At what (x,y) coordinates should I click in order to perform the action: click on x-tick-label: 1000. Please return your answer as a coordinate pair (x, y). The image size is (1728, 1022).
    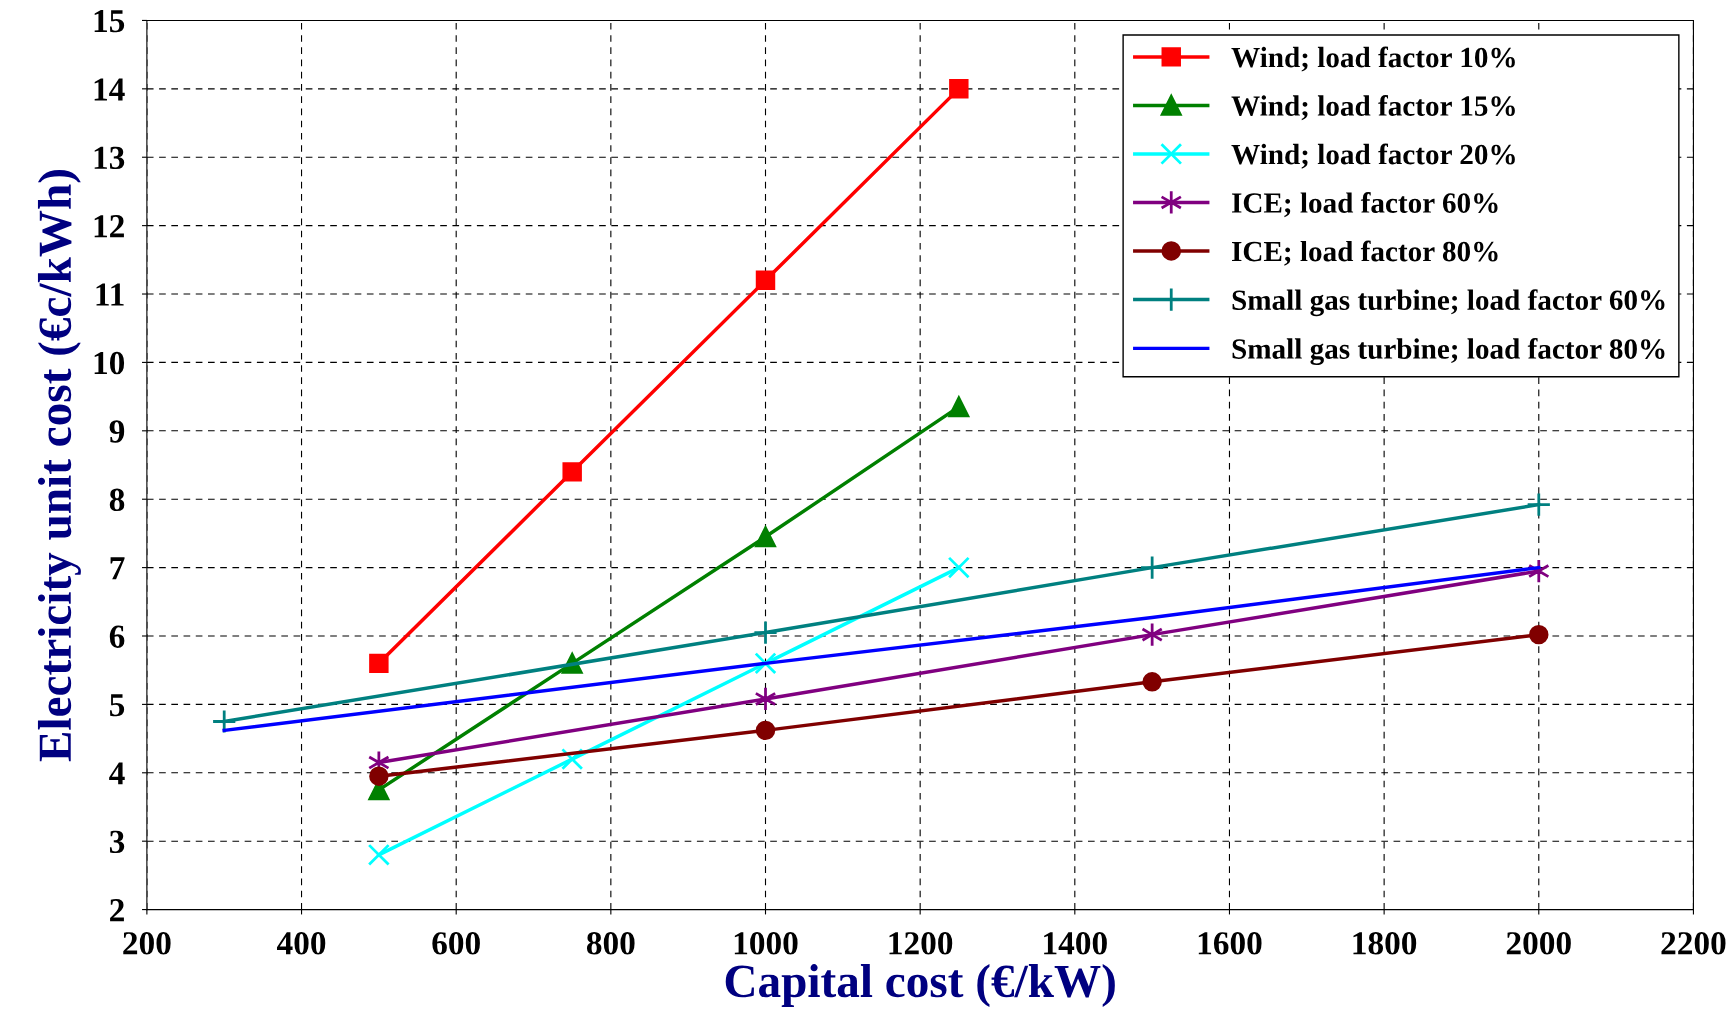
    Looking at the image, I should click on (766, 943).